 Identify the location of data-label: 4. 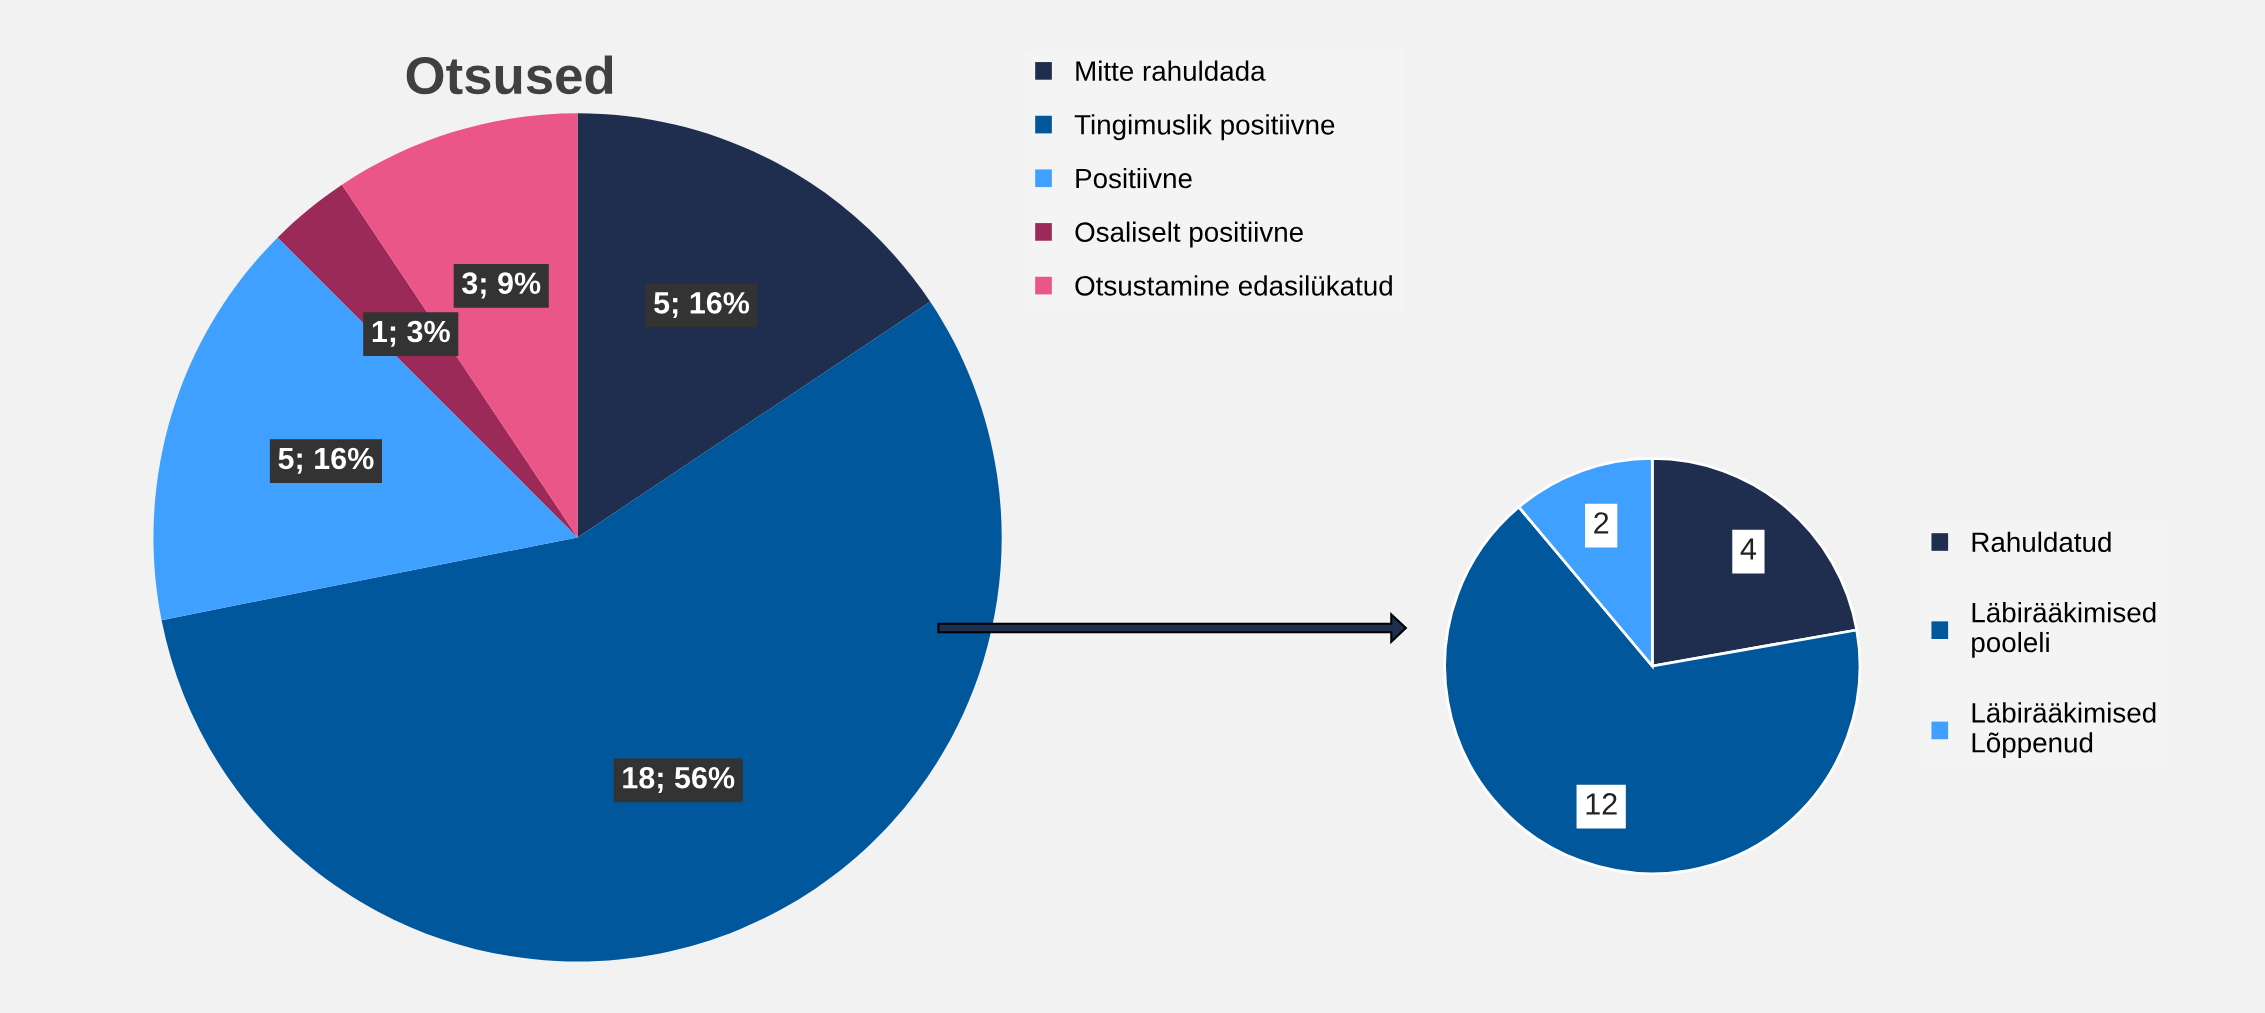
(1748, 549).